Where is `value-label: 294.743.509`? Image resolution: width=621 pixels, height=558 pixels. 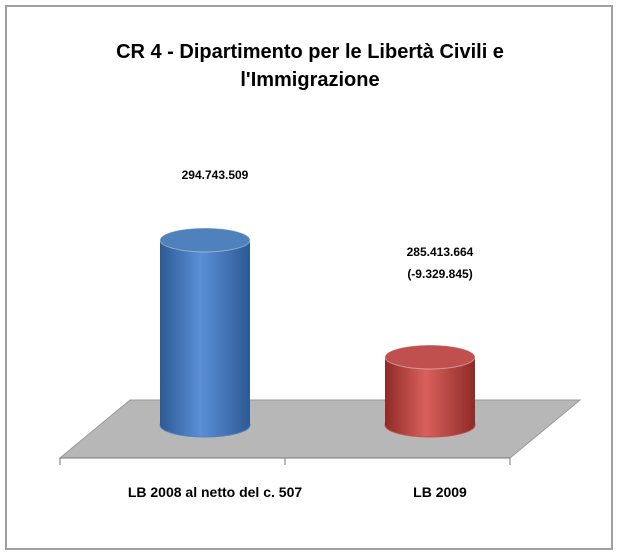 value-label: 294.743.509 is located at coordinates (215, 174).